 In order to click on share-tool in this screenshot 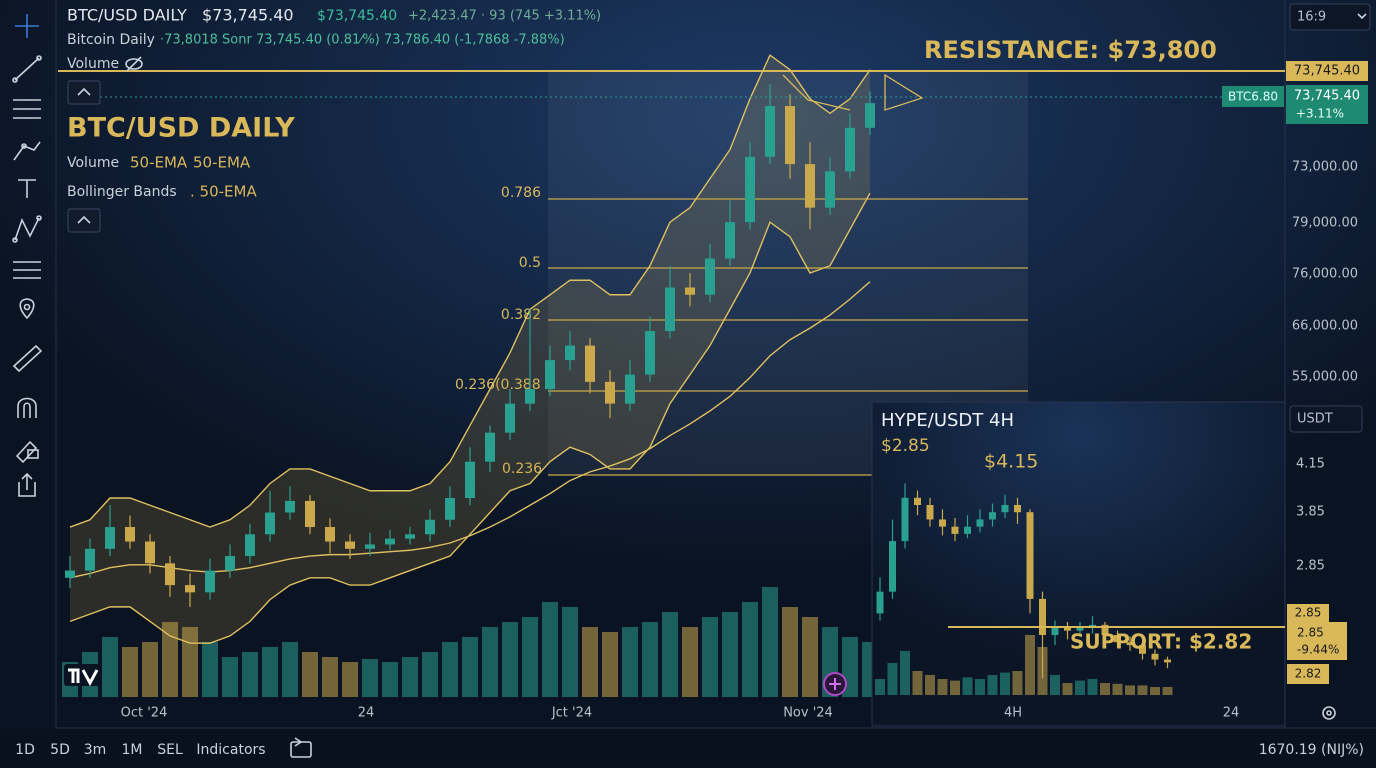, I will do `click(27, 484)`.